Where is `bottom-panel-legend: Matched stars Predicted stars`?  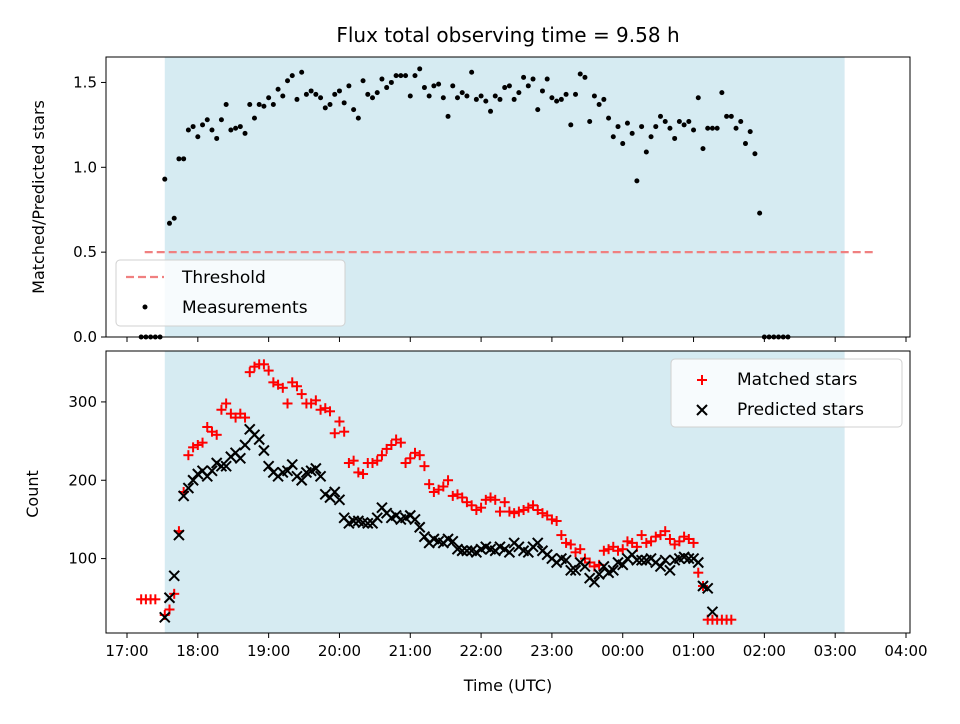 bottom-panel-legend: Matched stars Predicted stars is located at coordinates (786, 393).